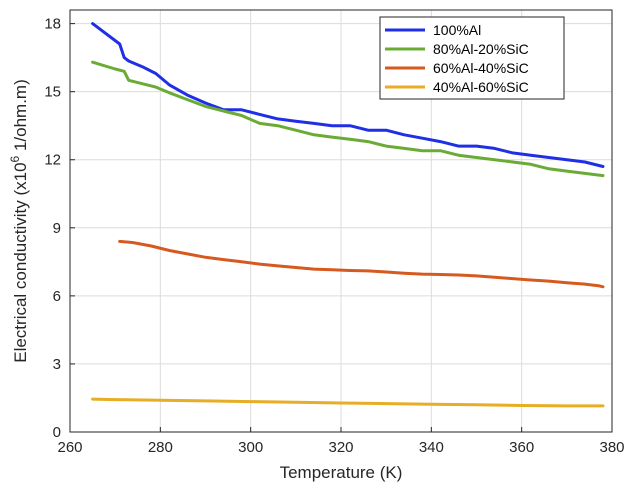  Describe the element at coordinates (340, 447) in the screenshot. I see `x-tick-label: 320` at that location.